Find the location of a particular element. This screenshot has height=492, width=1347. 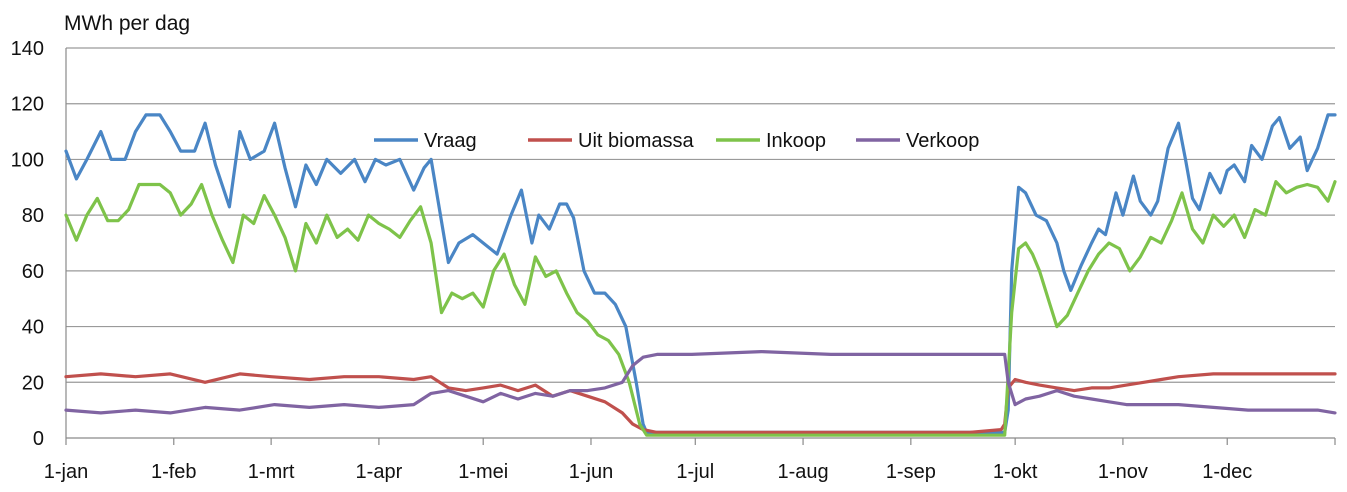

legend-label: Inkoop is located at coordinates (796, 141).